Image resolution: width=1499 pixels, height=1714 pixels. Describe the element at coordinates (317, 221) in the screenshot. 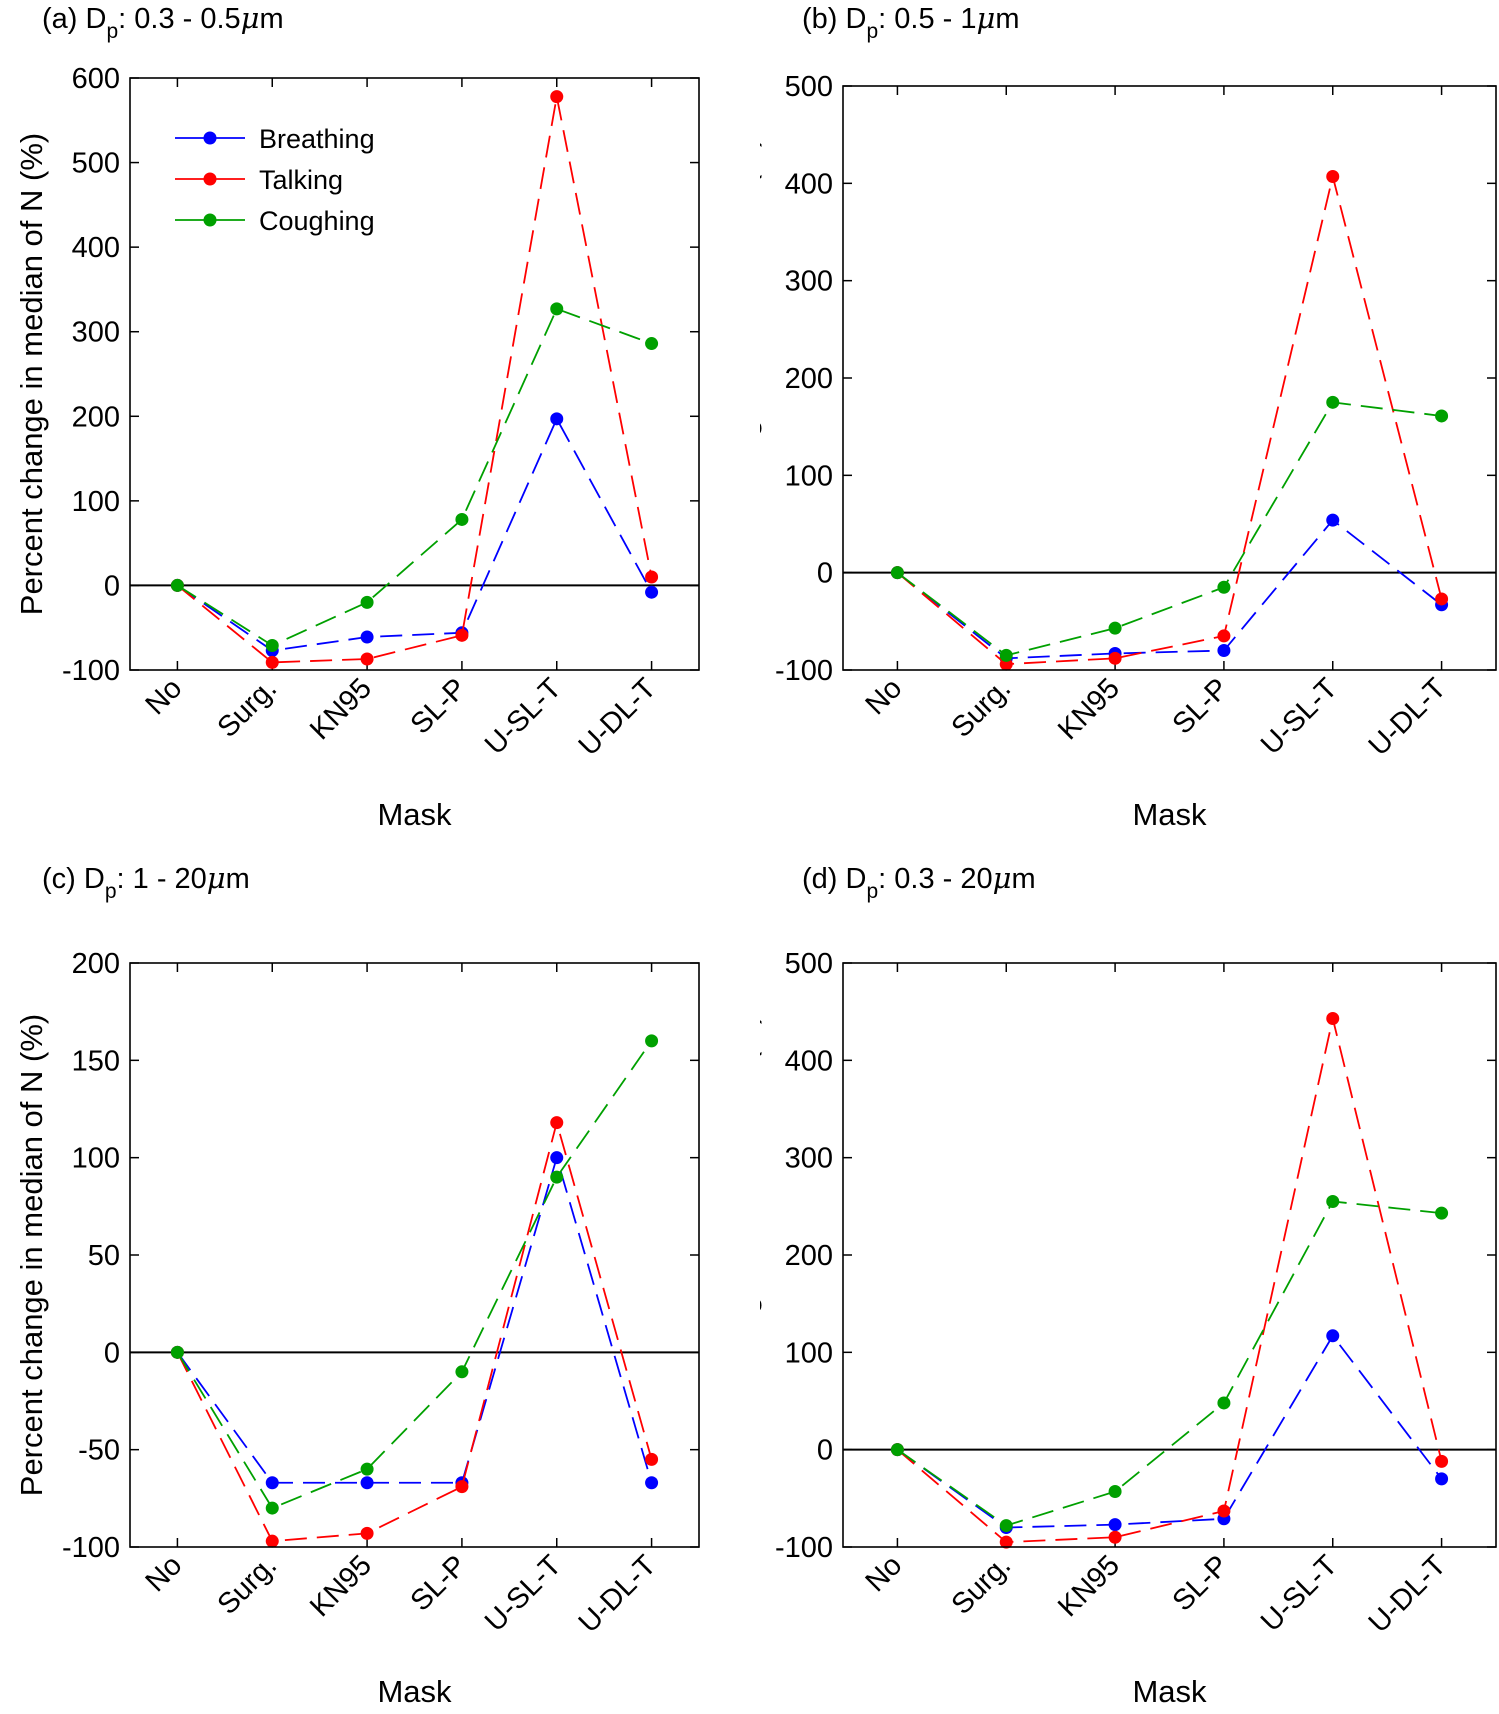

I see `legend-coughing-label: Coughing` at that location.